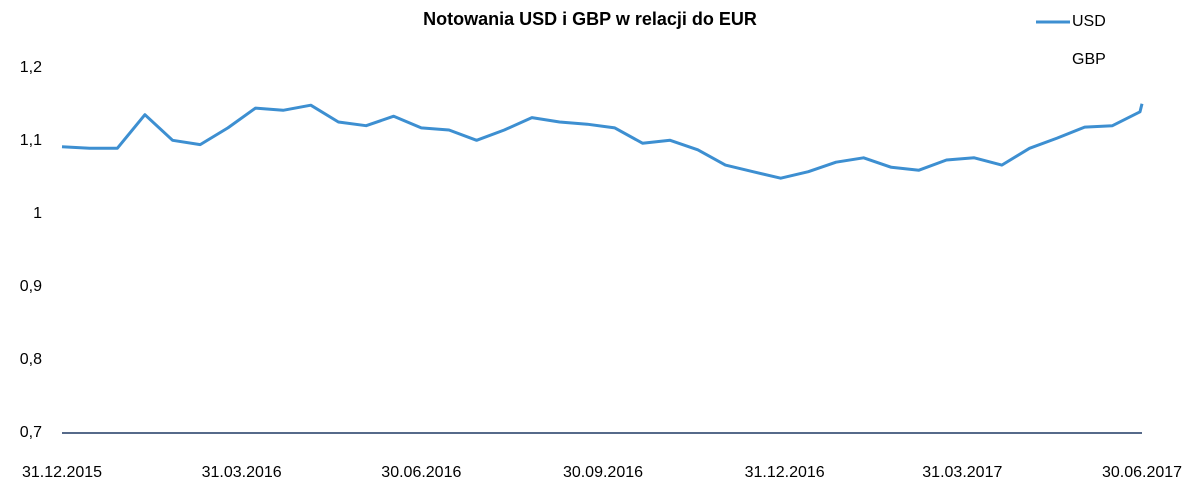 The width and height of the screenshot is (1202, 491). What do you see at coordinates (37, 213) in the screenshot?
I see `y-tick-label: 1` at bounding box center [37, 213].